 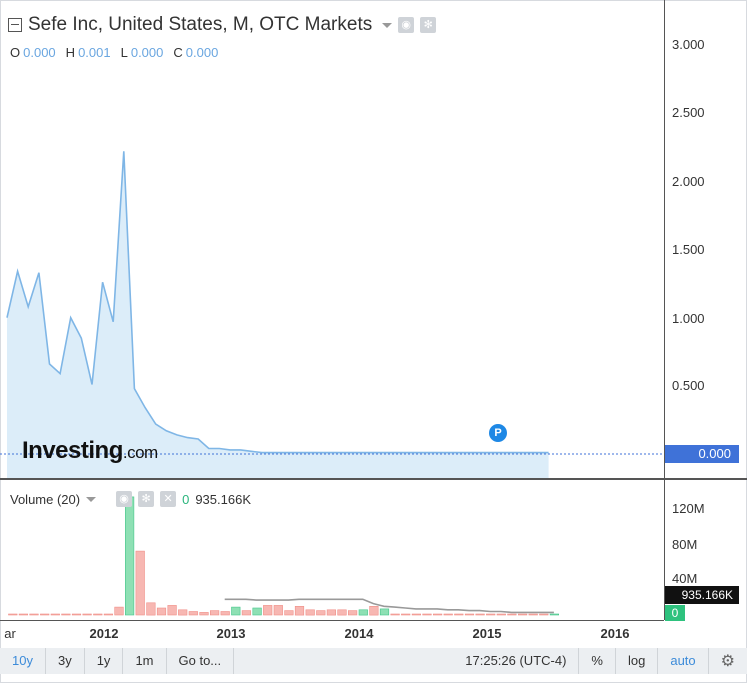 What do you see at coordinates (688, 385) in the screenshot?
I see `price-tick: 0.500` at bounding box center [688, 385].